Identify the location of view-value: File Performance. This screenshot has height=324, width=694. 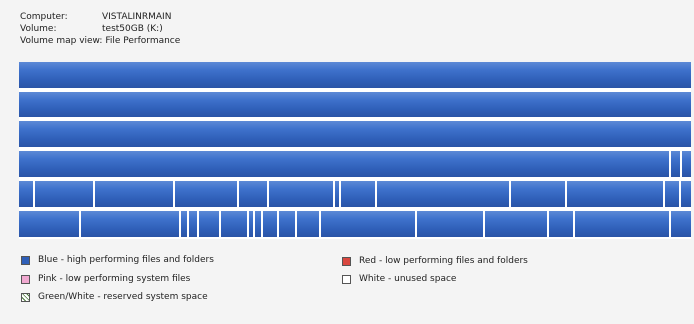
(143, 41).